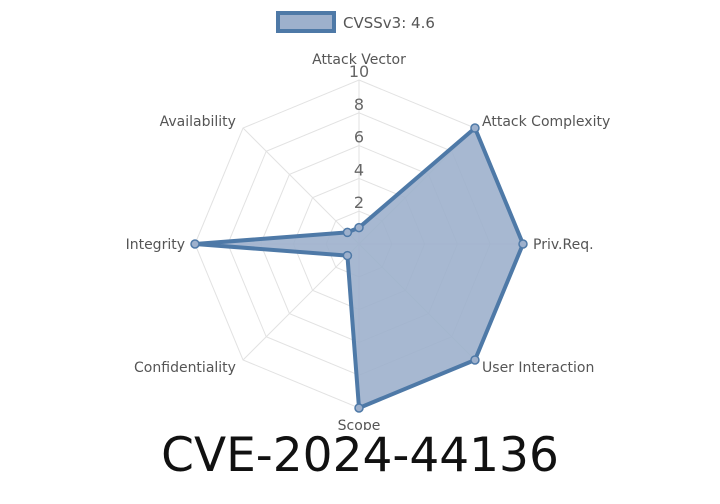 Image resolution: width=720 pixels, height=504 pixels. What do you see at coordinates (360, 455) in the screenshot?
I see `cve-id-title: CVE-2024-44136` at bounding box center [360, 455].